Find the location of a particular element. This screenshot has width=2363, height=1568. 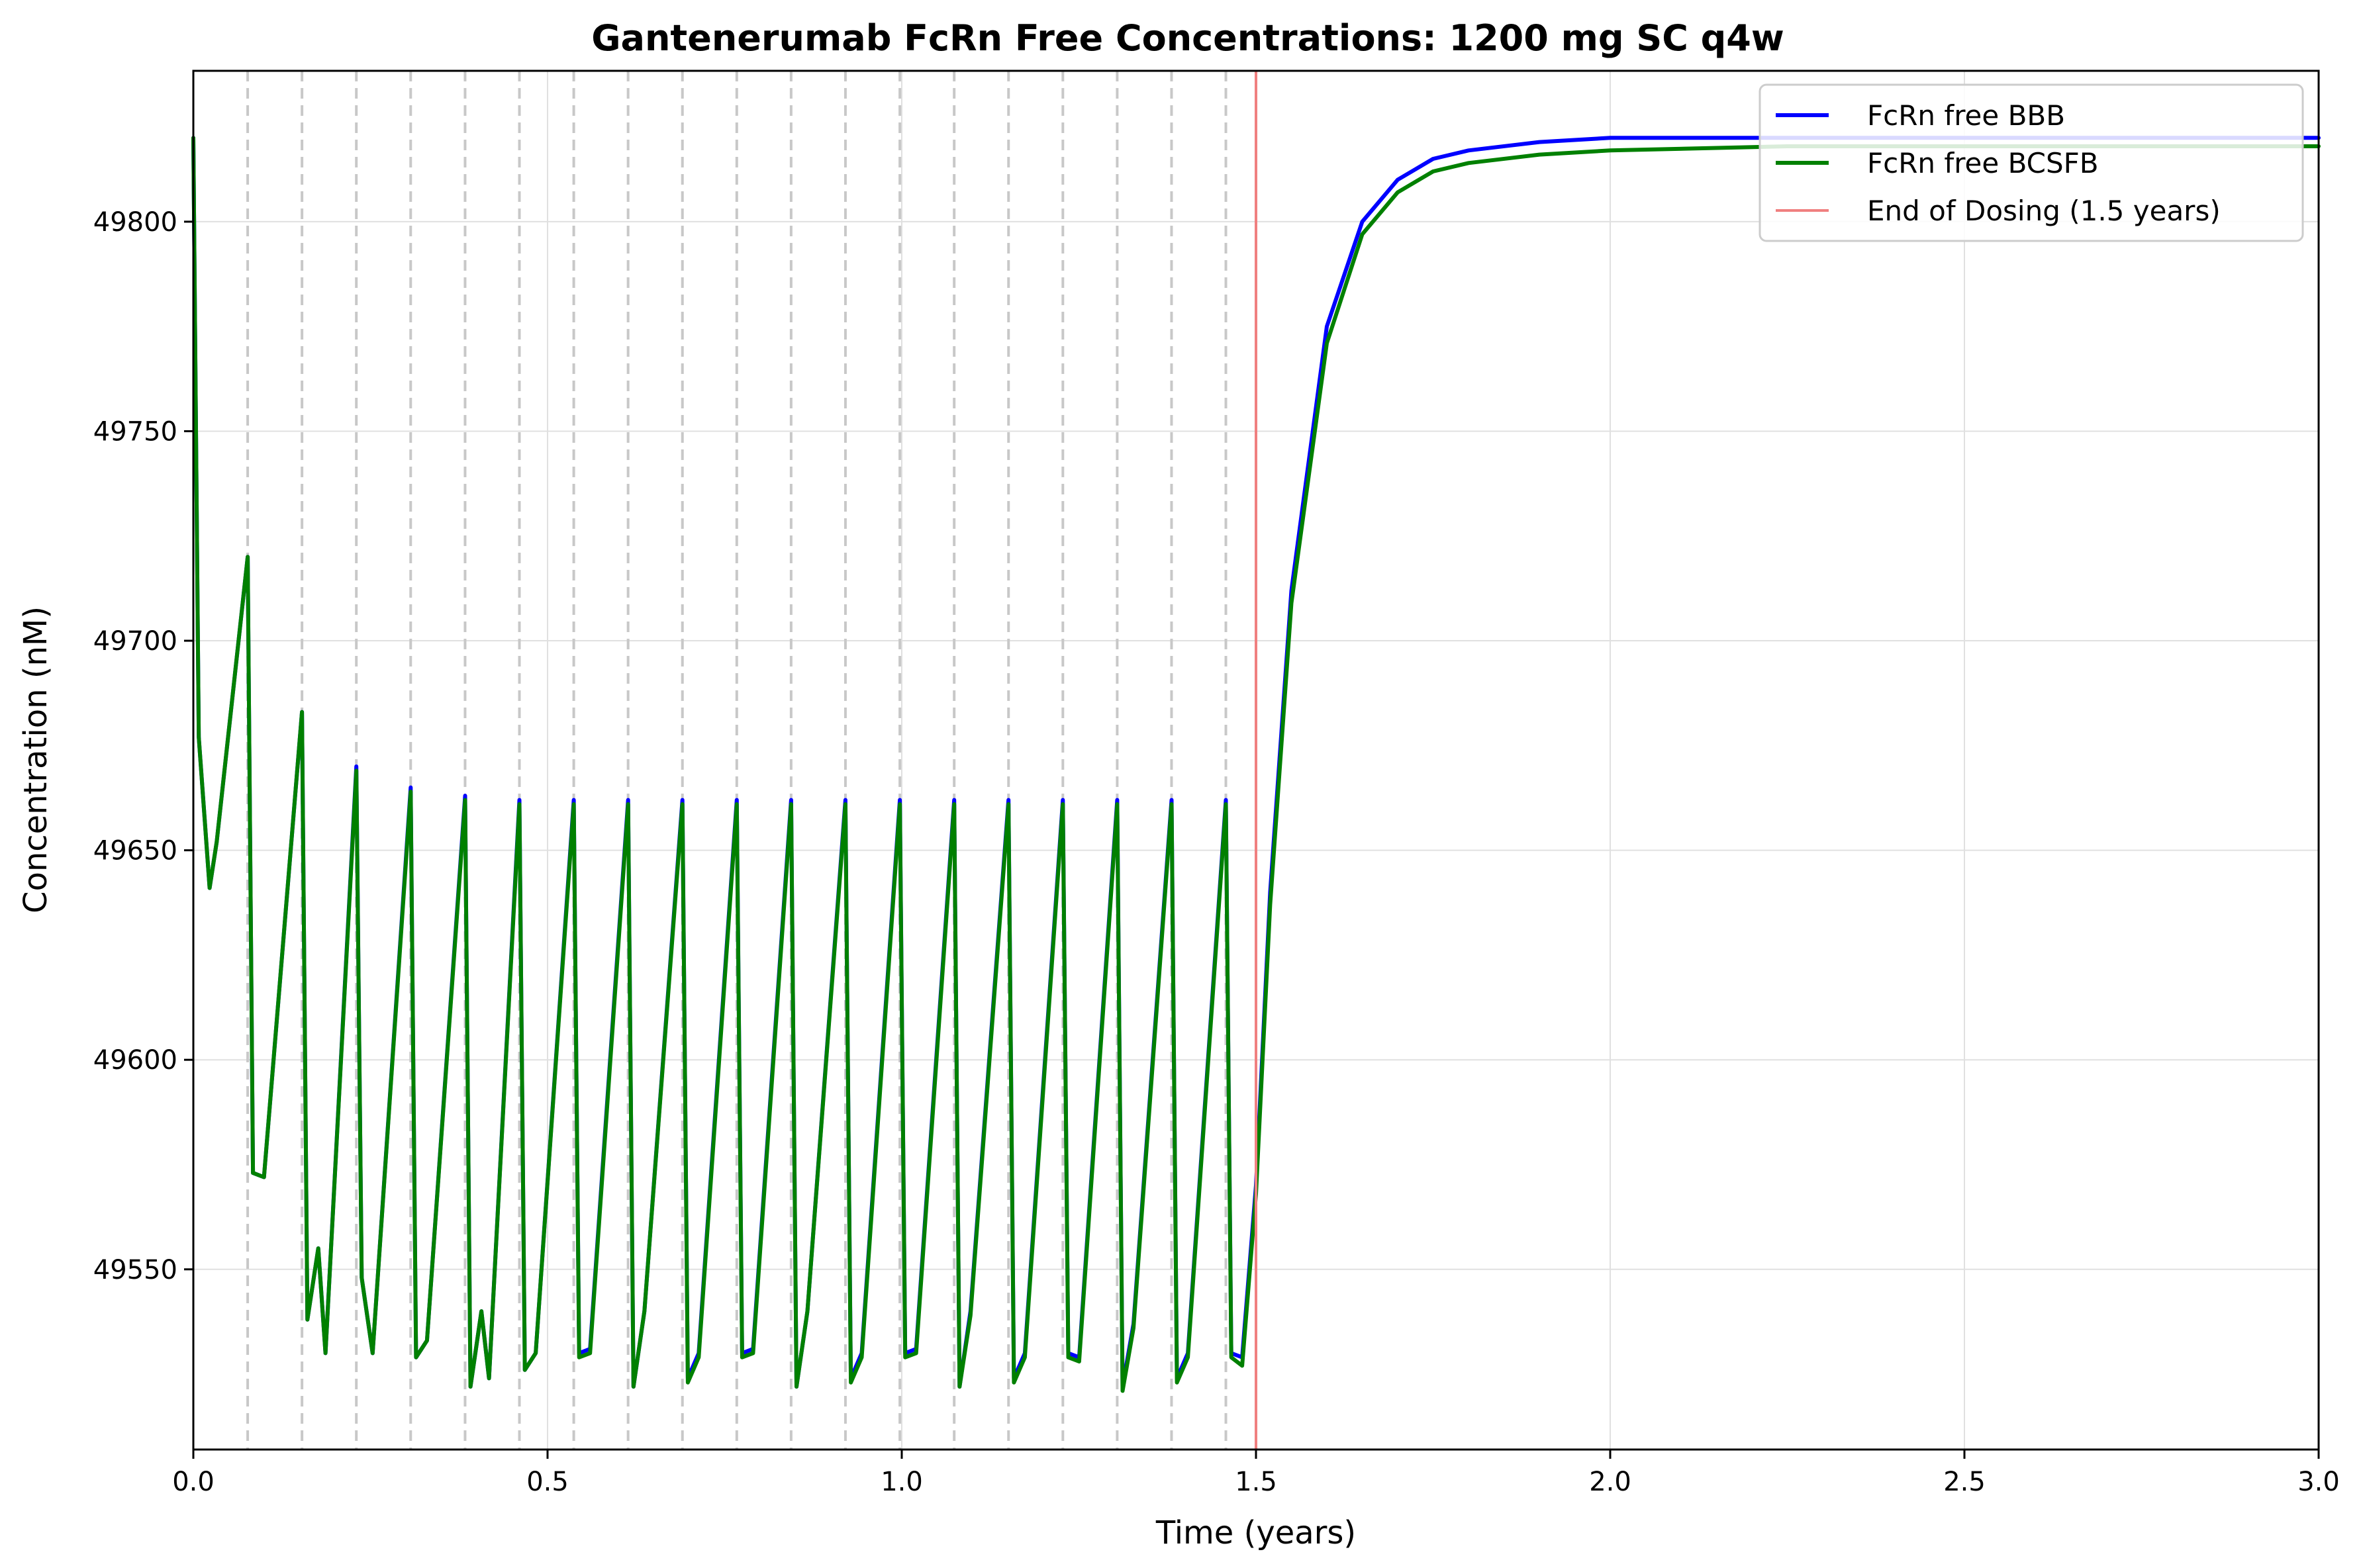

y-tick-label: 49800 is located at coordinates (135, 222).